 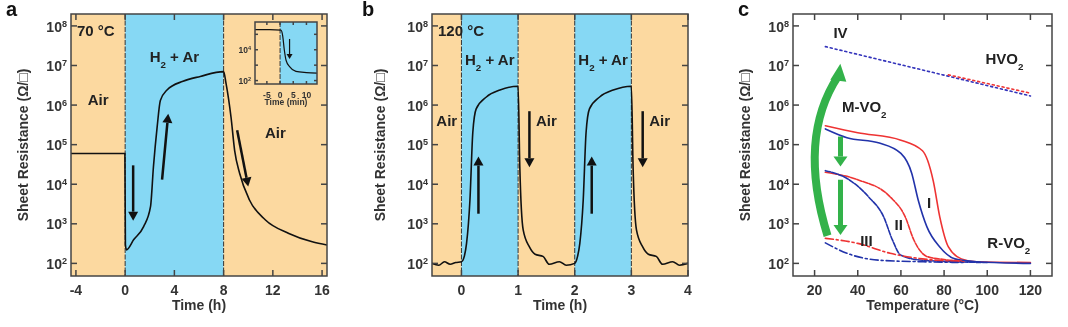 What do you see at coordinates (922, 305) in the screenshot?
I see `x-axis-title: Temperature (°C)` at bounding box center [922, 305].